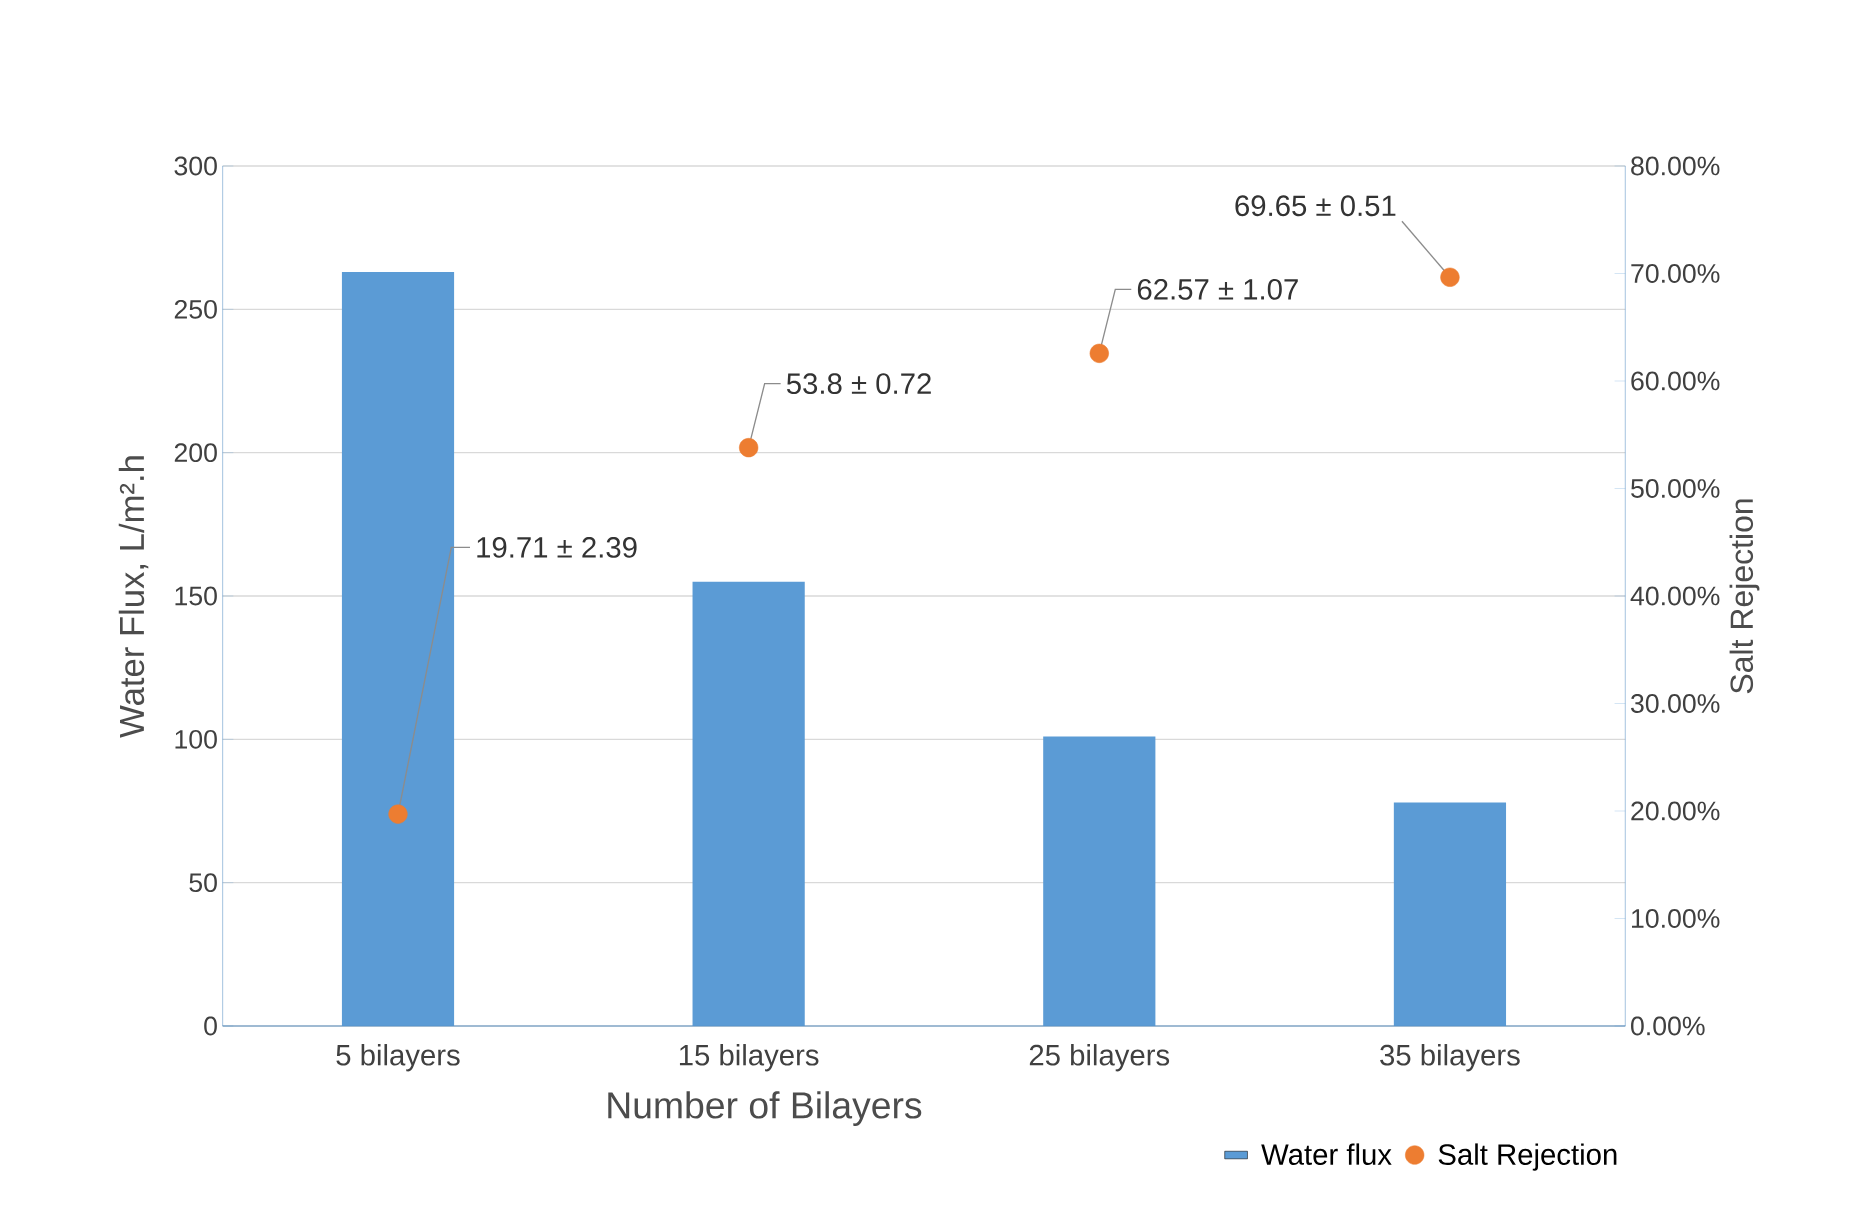  Describe the element at coordinates (203, 883) in the screenshot. I see `y-tick-label: 50` at that location.